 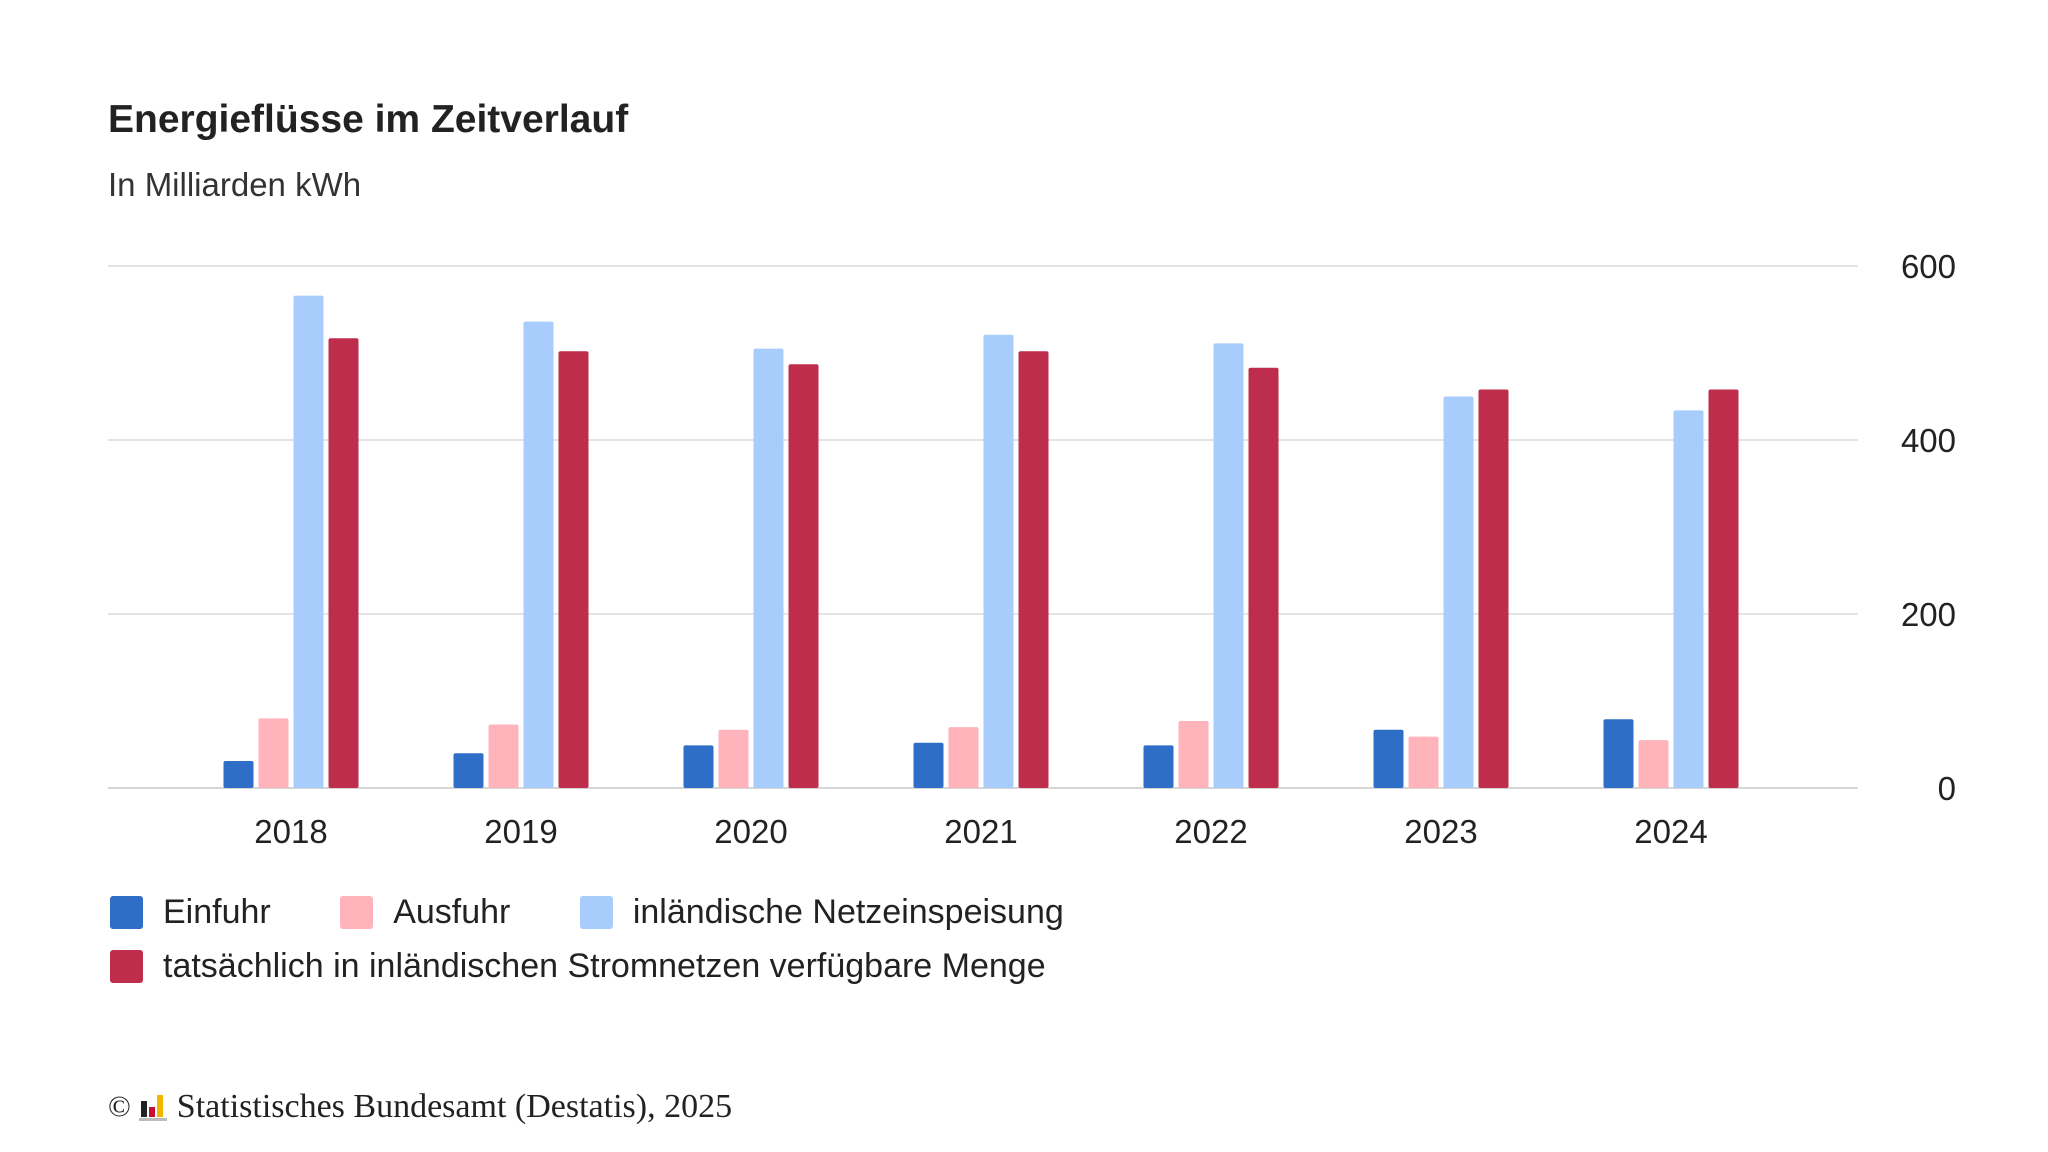 What do you see at coordinates (520, 831) in the screenshot?
I see `x-tick-label: 2019` at bounding box center [520, 831].